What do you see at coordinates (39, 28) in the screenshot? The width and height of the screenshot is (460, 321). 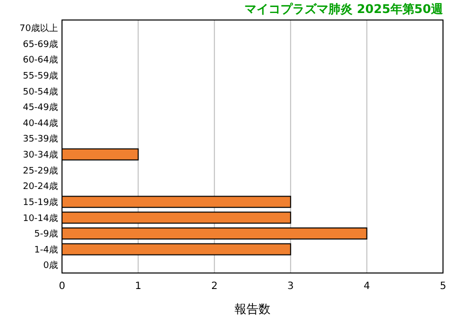 I see `y-tick-label: 70歳以上` at bounding box center [39, 28].